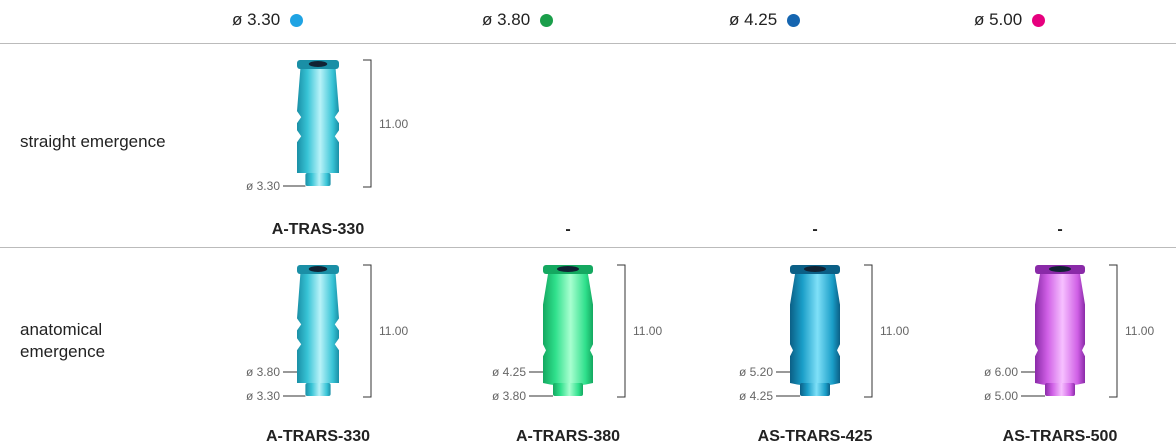 This screenshot has height=446, width=1176. I want to click on row-label: straight emergence, so click(93, 141).